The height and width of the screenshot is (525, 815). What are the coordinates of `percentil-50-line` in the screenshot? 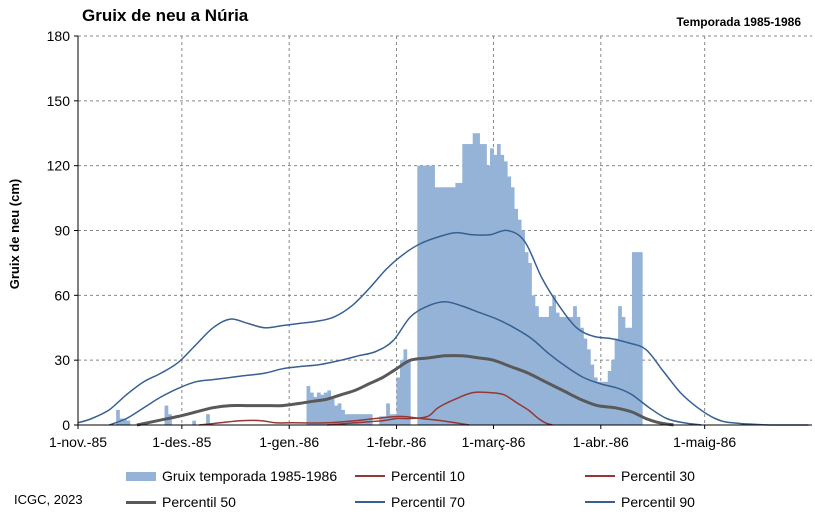 It's located at (405, 390).